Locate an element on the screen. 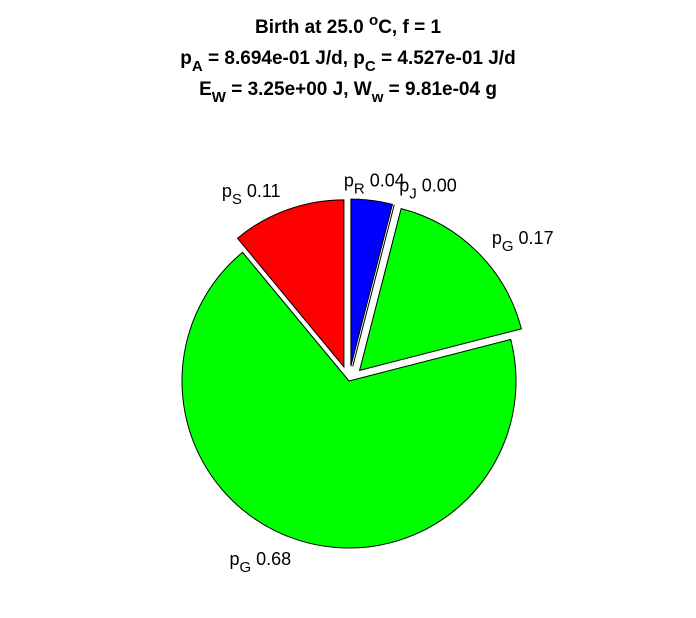 Image resolution: width=696 pixels, height=618 pixels. title-part: o is located at coordinates (373, 20).